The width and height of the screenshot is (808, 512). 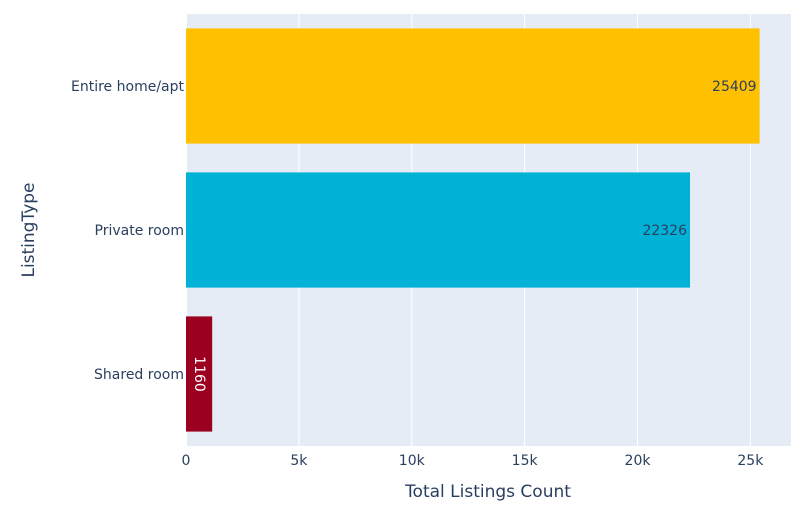 What do you see at coordinates (525, 461) in the screenshot?
I see `x-tick-label: 15k` at bounding box center [525, 461].